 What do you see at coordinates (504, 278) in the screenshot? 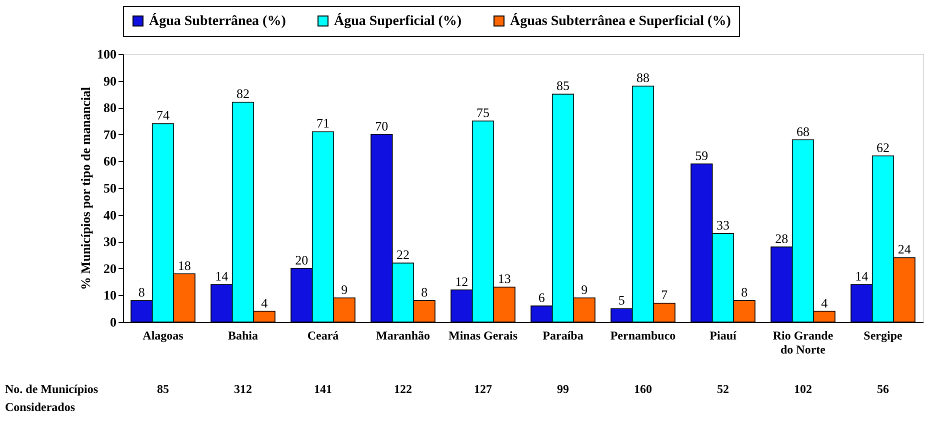
I see `data-label: 13` at bounding box center [504, 278].